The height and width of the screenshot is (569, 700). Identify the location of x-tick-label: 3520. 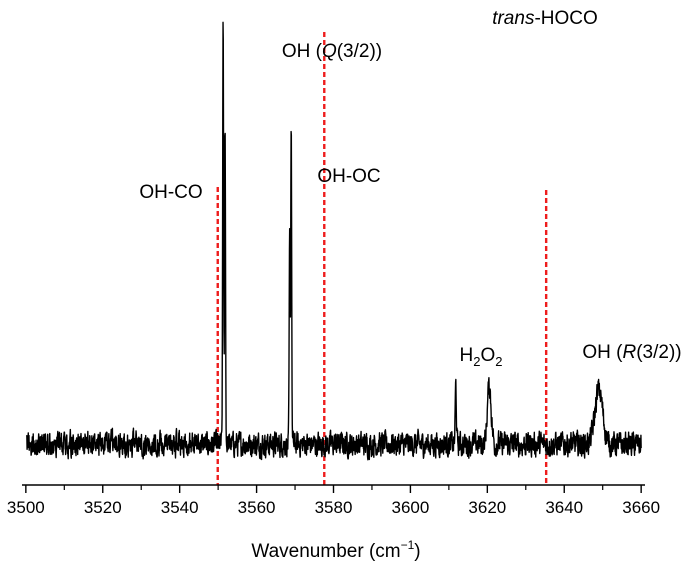
(103, 507).